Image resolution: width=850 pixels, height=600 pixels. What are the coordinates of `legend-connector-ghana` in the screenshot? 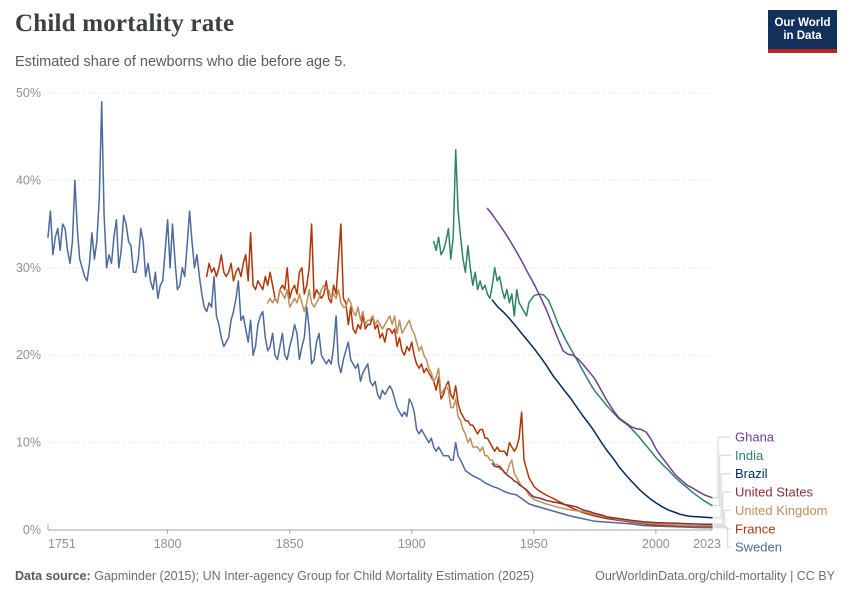 It's located at (722, 467).